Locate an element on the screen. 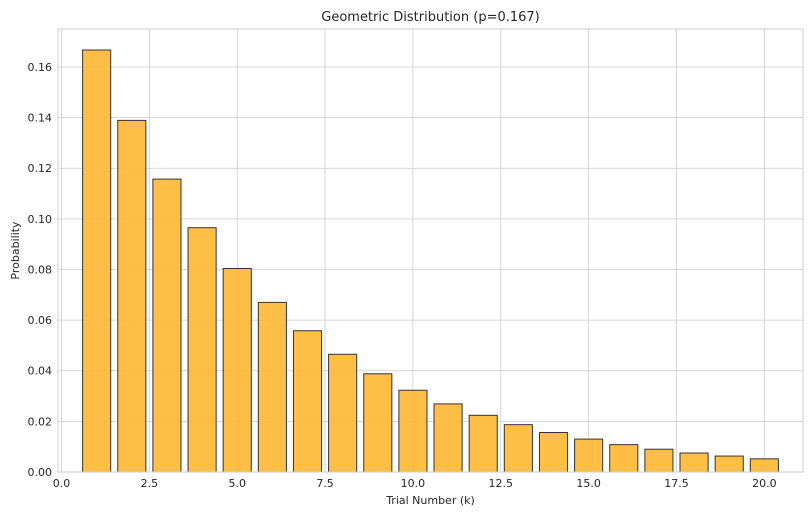 The width and height of the screenshot is (811, 516). x-tick-label: 7.5 is located at coordinates (325, 483).